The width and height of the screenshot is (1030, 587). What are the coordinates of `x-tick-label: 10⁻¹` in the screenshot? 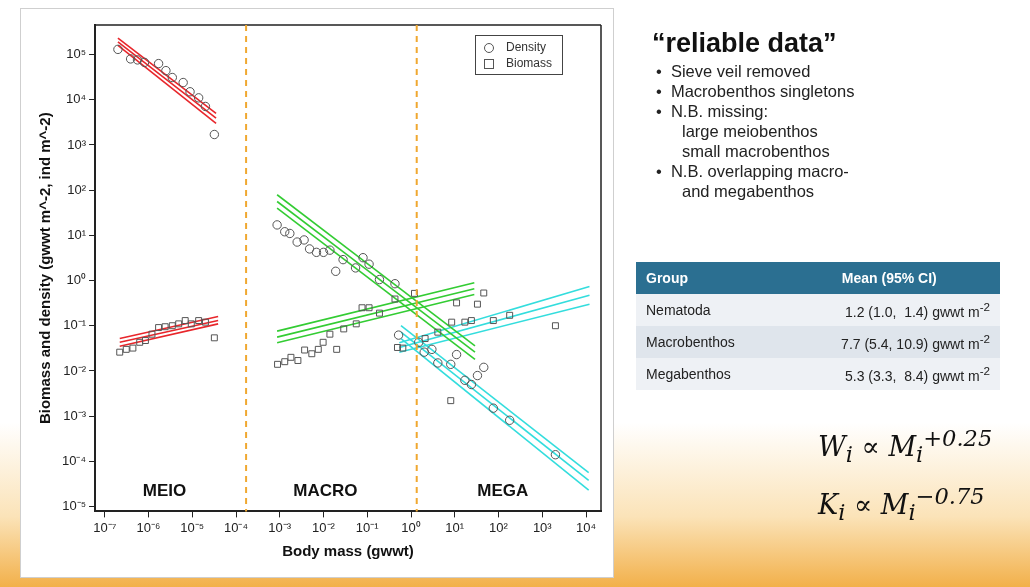 It's located at (367, 527).